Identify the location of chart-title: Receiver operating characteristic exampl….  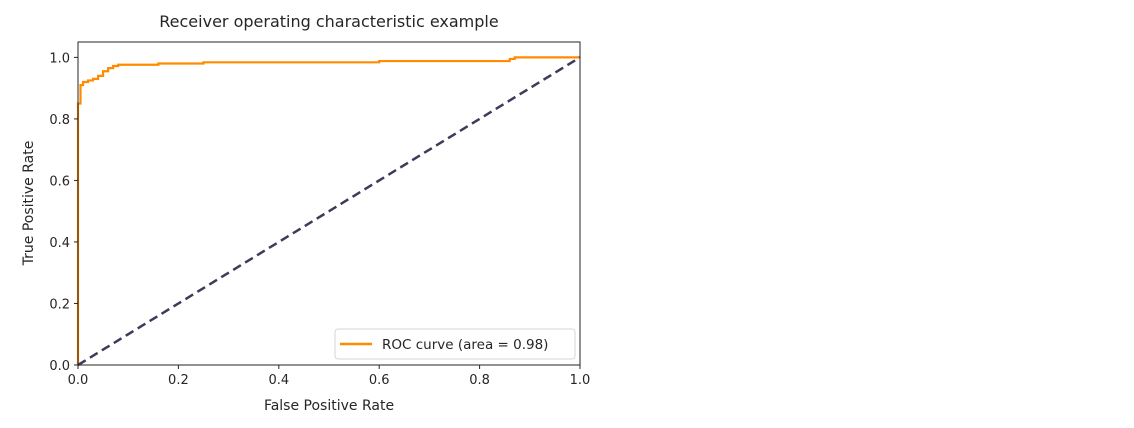
(328, 21).